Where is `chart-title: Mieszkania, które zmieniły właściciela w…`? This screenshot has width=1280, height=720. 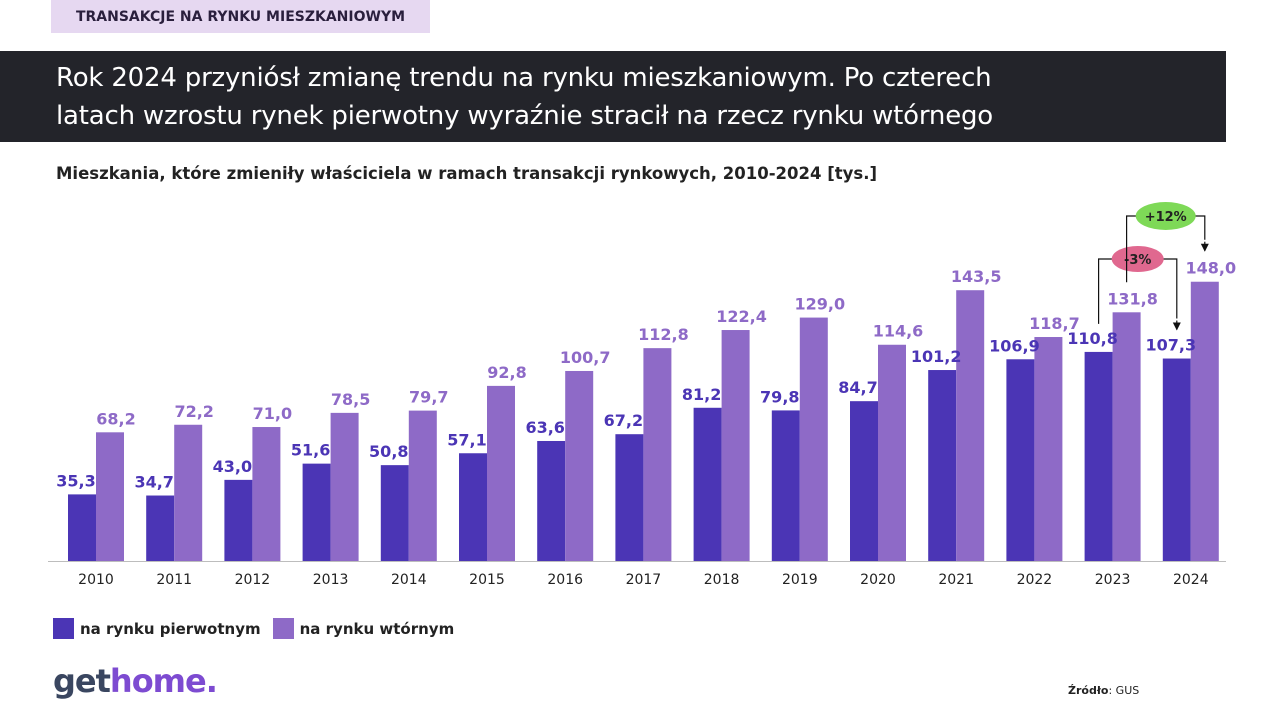
chart-title: Mieszkania, które zmieniły właściciela w… is located at coordinates (467, 173).